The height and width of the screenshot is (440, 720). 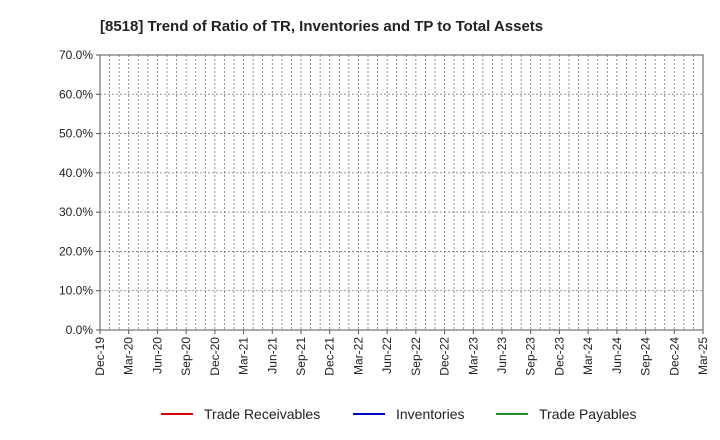 I want to click on y-tick-label: 10.0%, so click(x=76, y=291).